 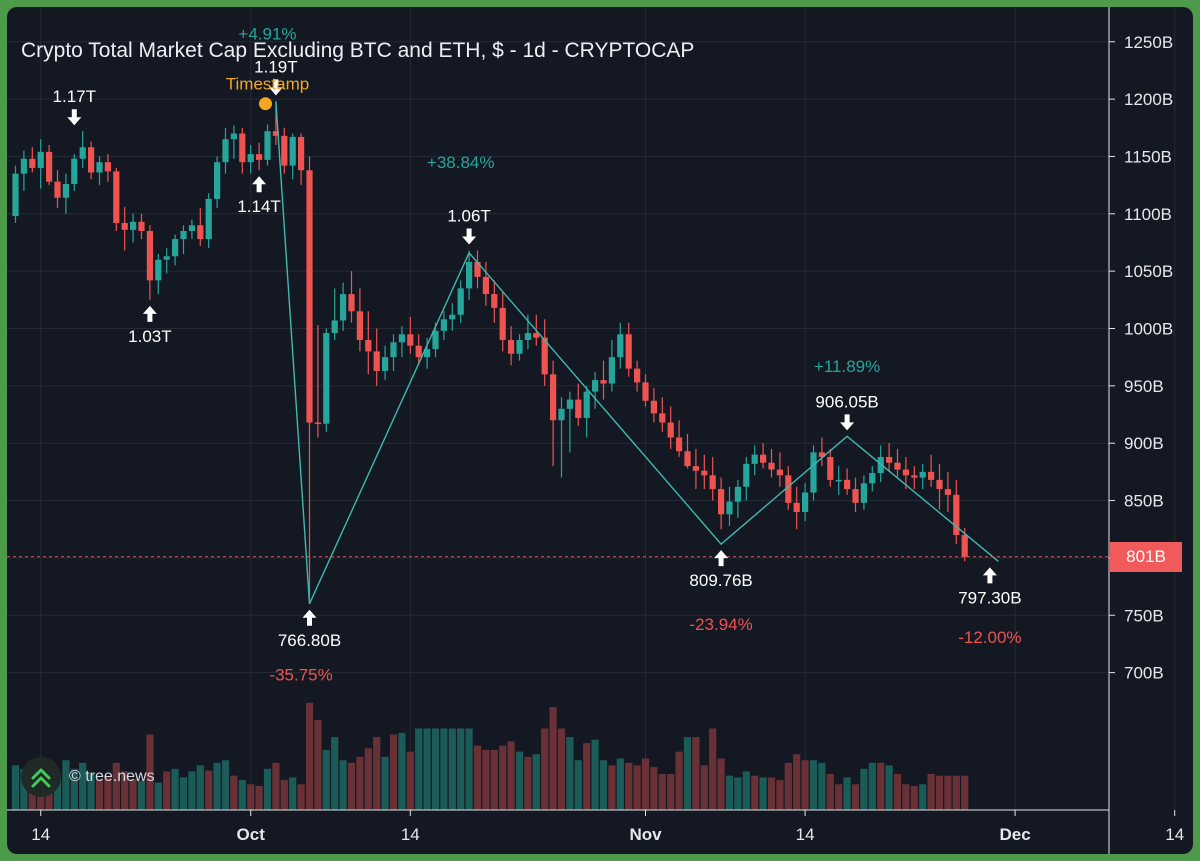 I want to click on arrow-down-icon, so click(x=847, y=422).